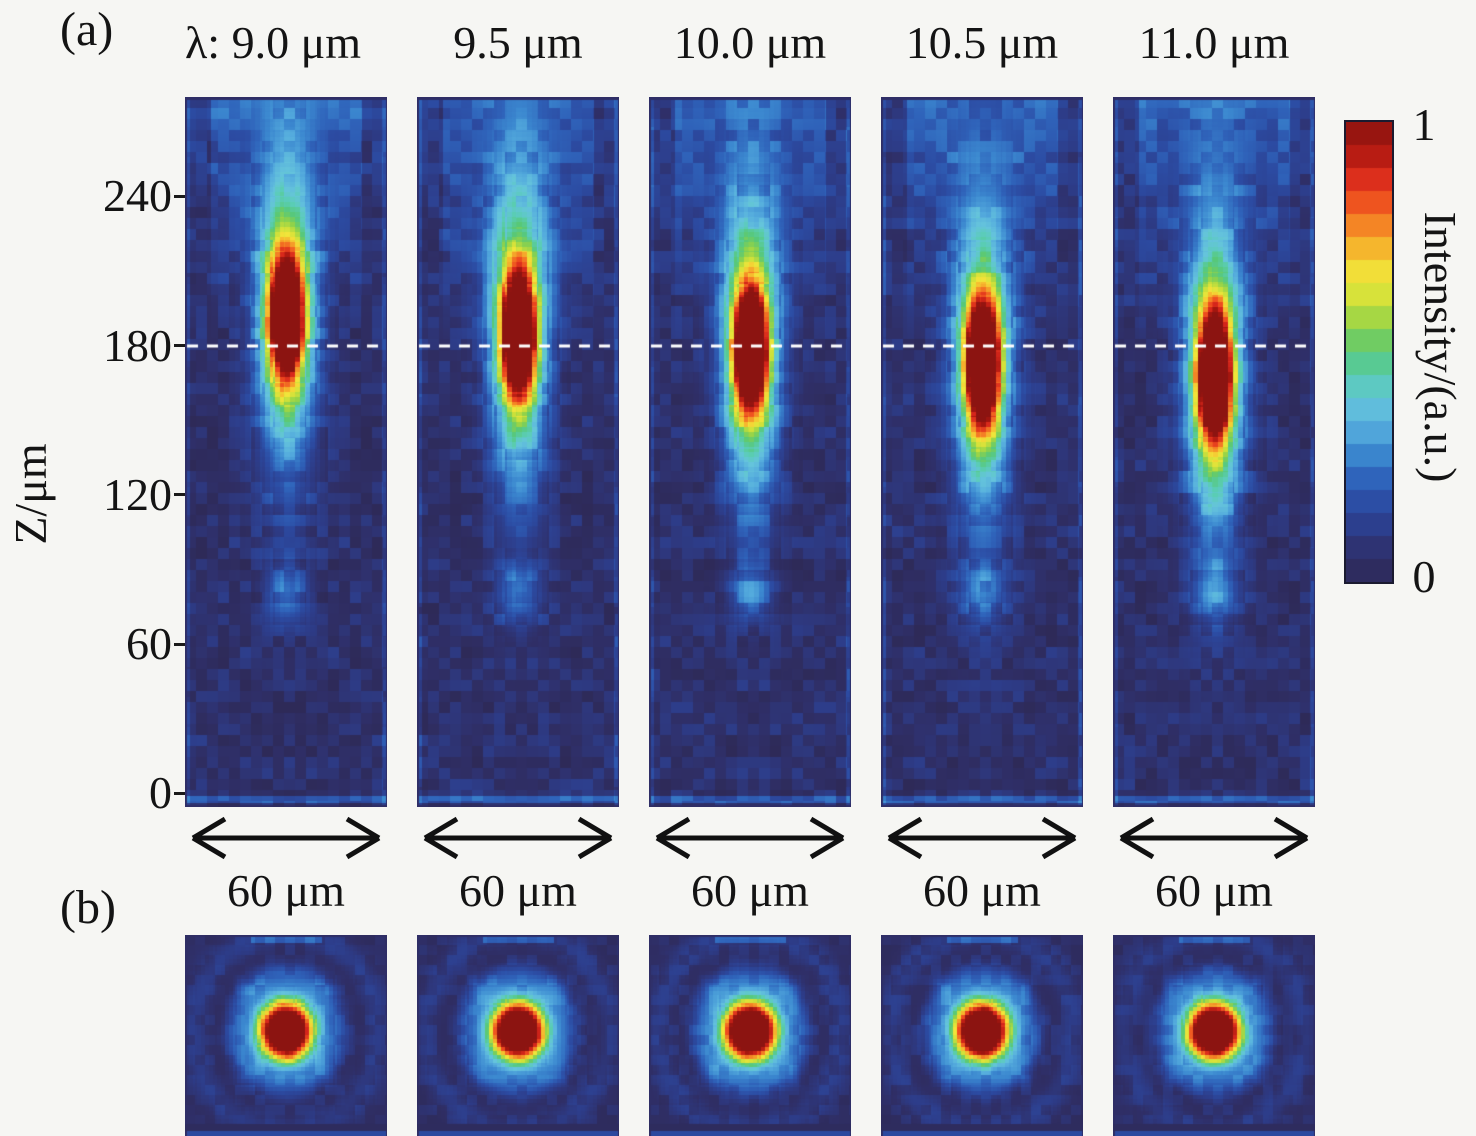 This screenshot has width=1476, height=1136. What do you see at coordinates (518, 42) in the screenshot?
I see `column-title-9.5um: 9.5 μm` at bounding box center [518, 42].